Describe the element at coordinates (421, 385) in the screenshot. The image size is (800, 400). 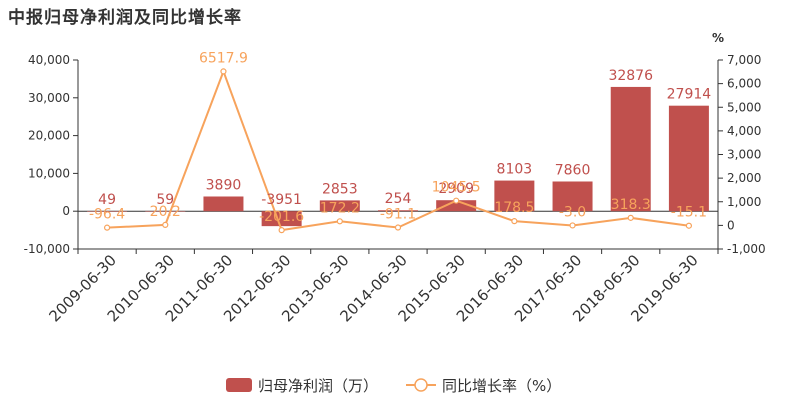
I see `legend-line-marker` at that location.